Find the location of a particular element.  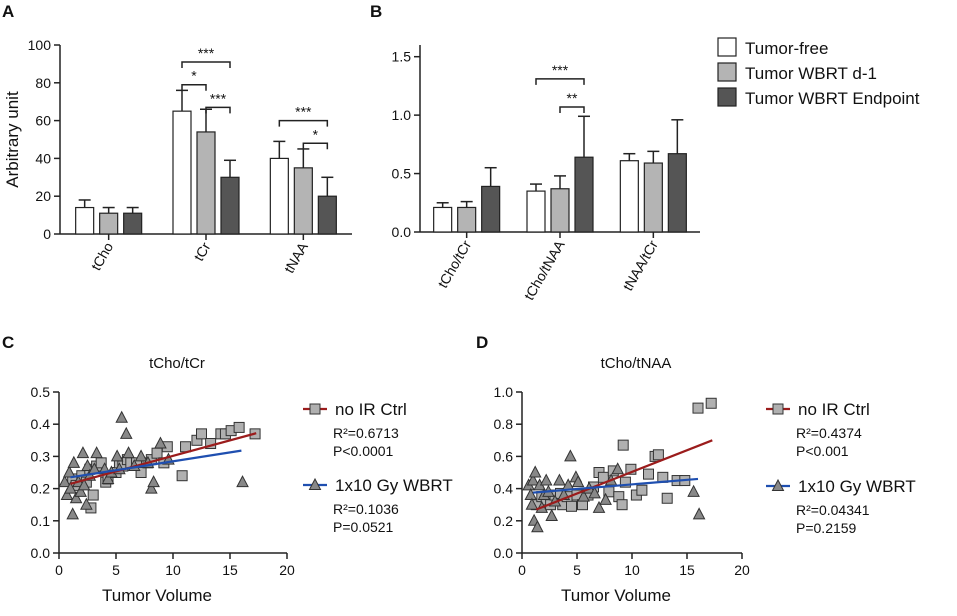

y-tick-label: 80 is located at coordinates (43, 83).